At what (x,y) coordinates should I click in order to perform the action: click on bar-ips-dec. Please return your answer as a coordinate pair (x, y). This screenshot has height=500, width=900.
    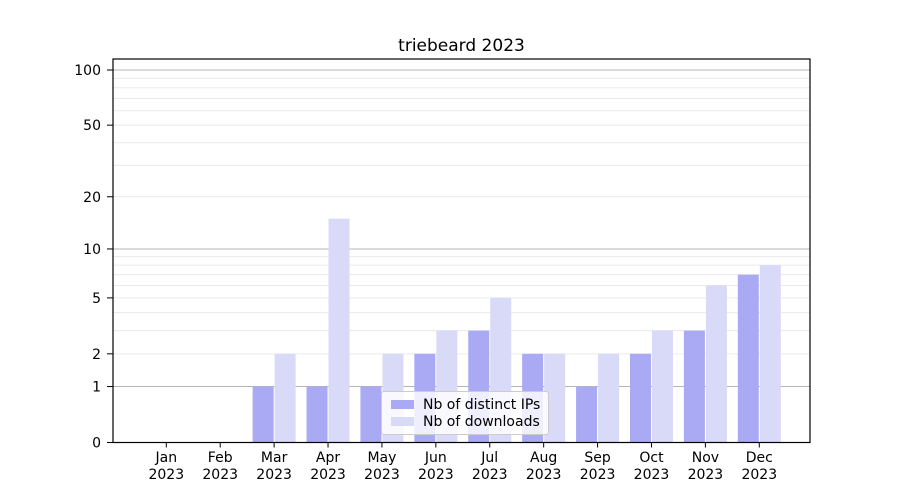
    Looking at the image, I should click on (748, 358).